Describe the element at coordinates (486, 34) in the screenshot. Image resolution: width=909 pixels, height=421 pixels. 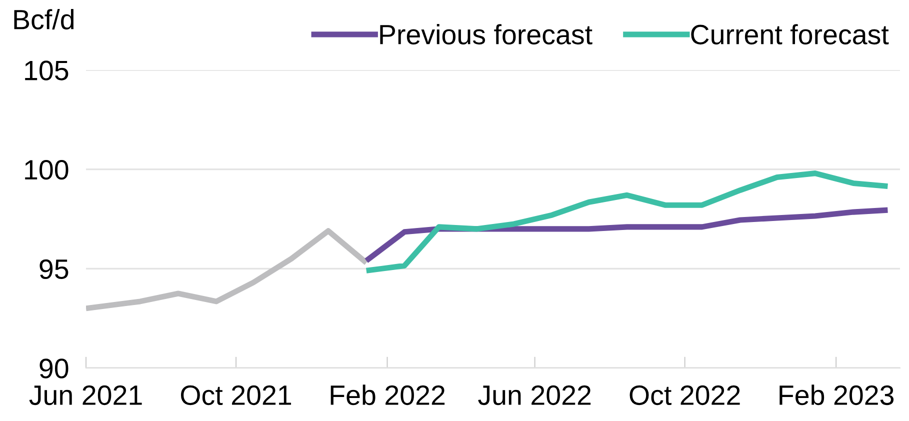
I see `legend-label: Previous forecast` at that location.